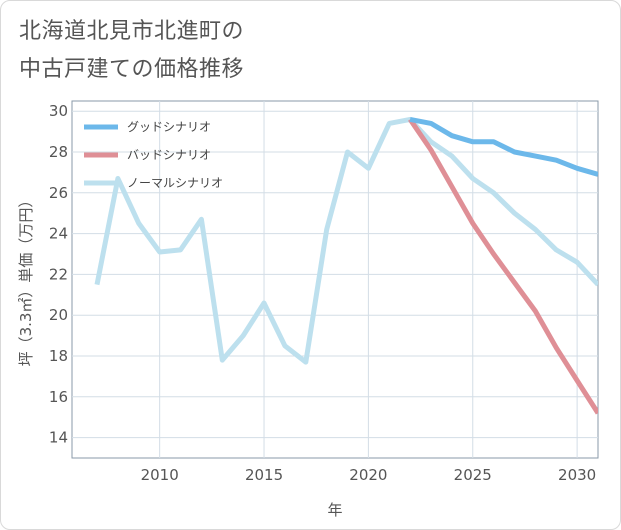 The height and width of the screenshot is (530, 621). What do you see at coordinates (58, 356) in the screenshot?
I see `y-tick-label: 18` at bounding box center [58, 356].